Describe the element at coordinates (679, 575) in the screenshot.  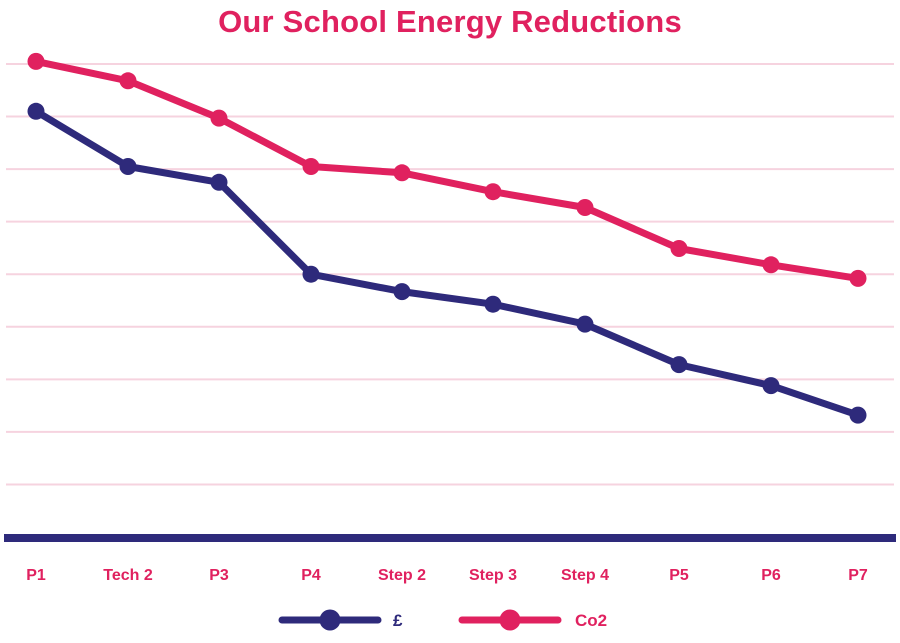
I see `x-tick-label: P5` at that location.